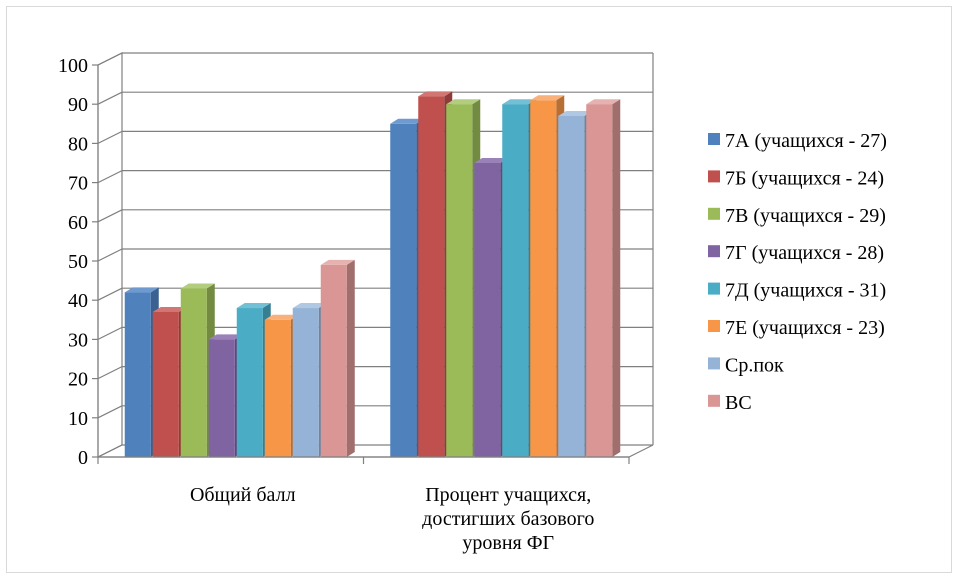 The image size is (957, 577). What do you see at coordinates (754, 365) in the screenshot?
I see `legend-label: Ср.пок` at bounding box center [754, 365].